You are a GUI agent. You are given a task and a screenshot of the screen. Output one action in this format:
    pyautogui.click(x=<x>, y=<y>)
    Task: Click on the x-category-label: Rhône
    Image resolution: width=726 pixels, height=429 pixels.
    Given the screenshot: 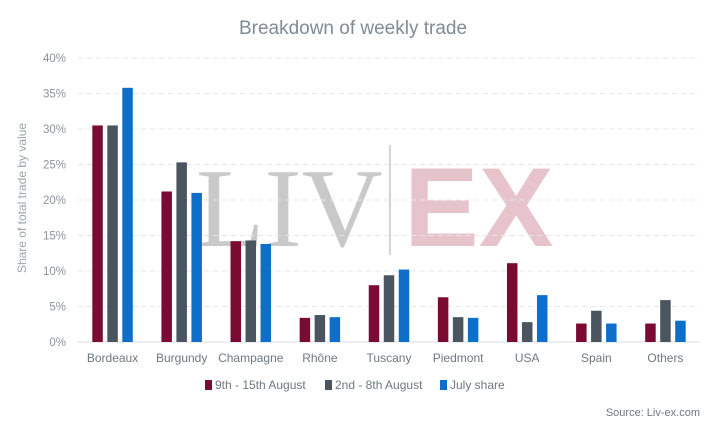 What is the action you would take?
    pyautogui.click(x=320, y=358)
    